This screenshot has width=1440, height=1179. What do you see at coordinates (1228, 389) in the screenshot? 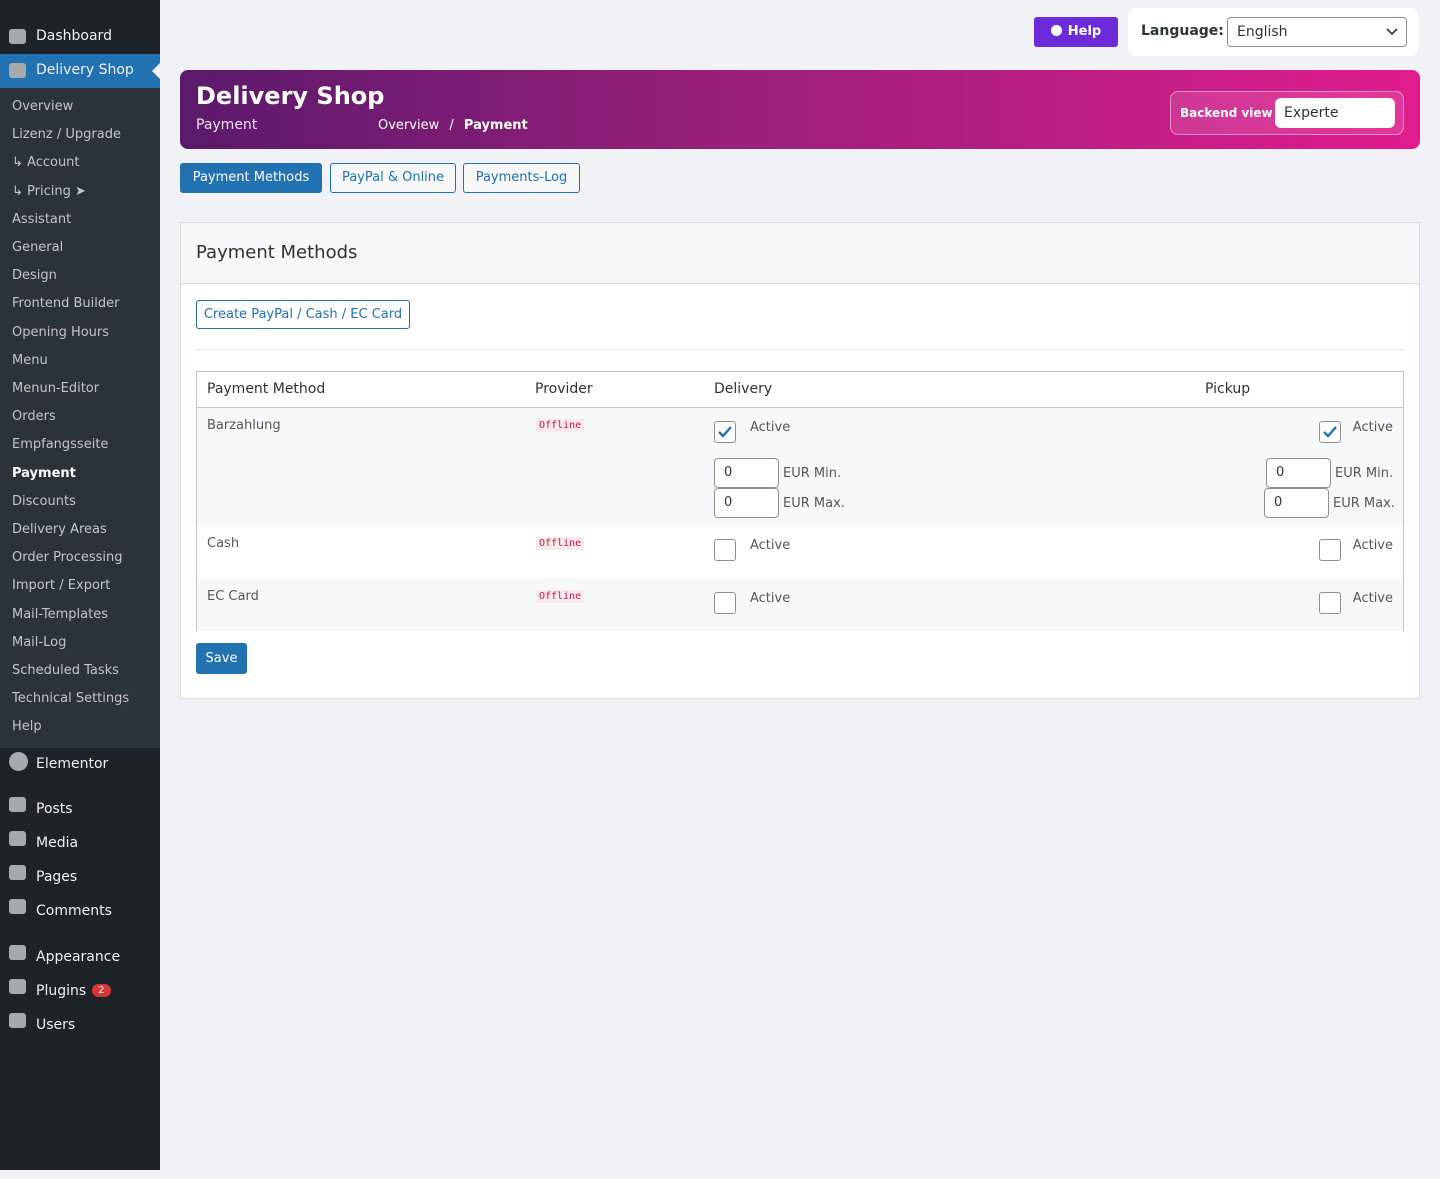
I see `column-header: Pickup` at bounding box center [1228, 389].